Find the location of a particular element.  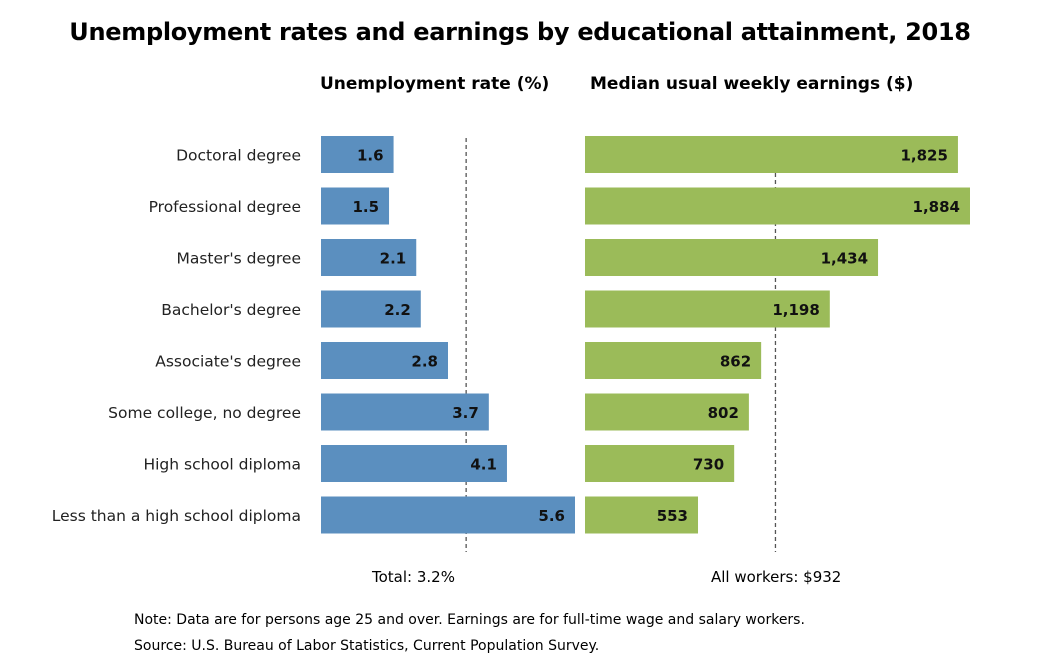

earnings-reference-label: All workers: $932 is located at coordinates (776, 577).